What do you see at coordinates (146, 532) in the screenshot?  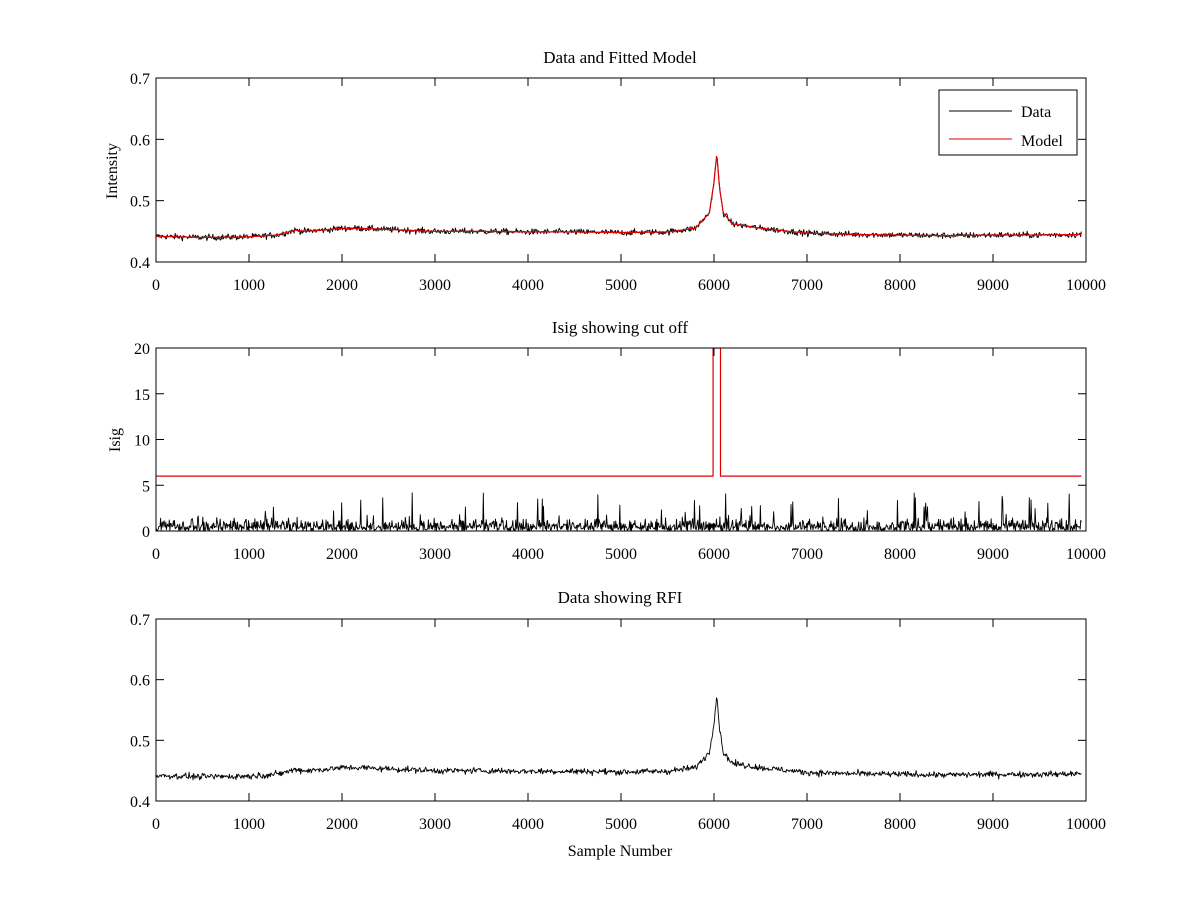 I see `y-tick-label: 0` at bounding box center [146, 532].